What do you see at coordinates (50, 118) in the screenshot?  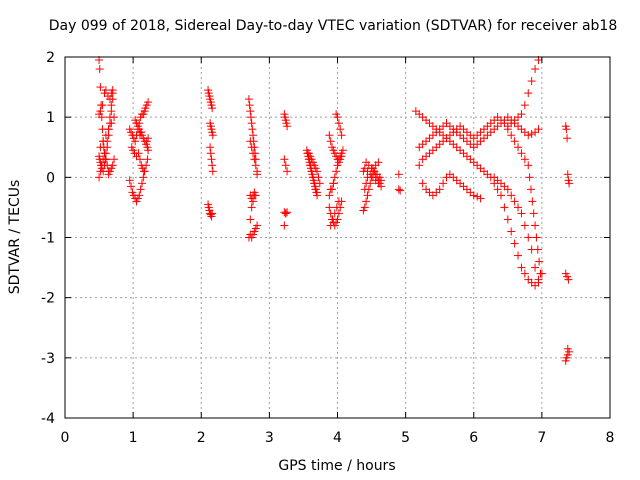 I see `y-tick-label: 1` at bounding box center [50, 118].